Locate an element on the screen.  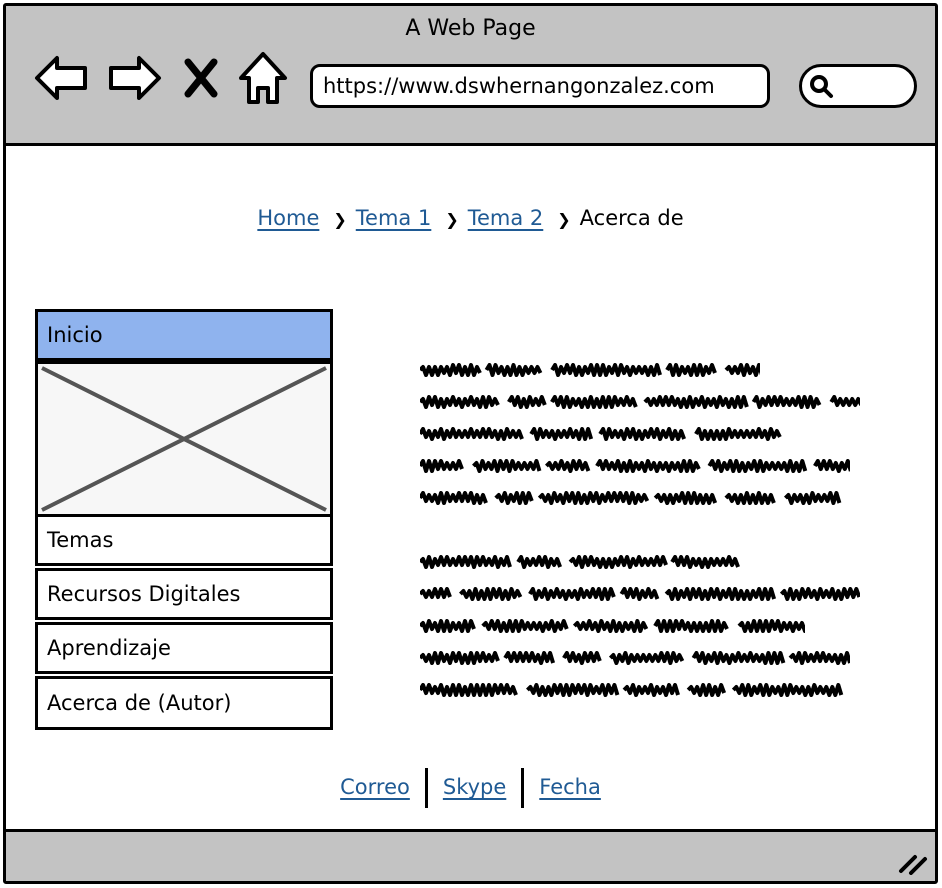
image-placeholder-icon is located at coordinates (184, 439).